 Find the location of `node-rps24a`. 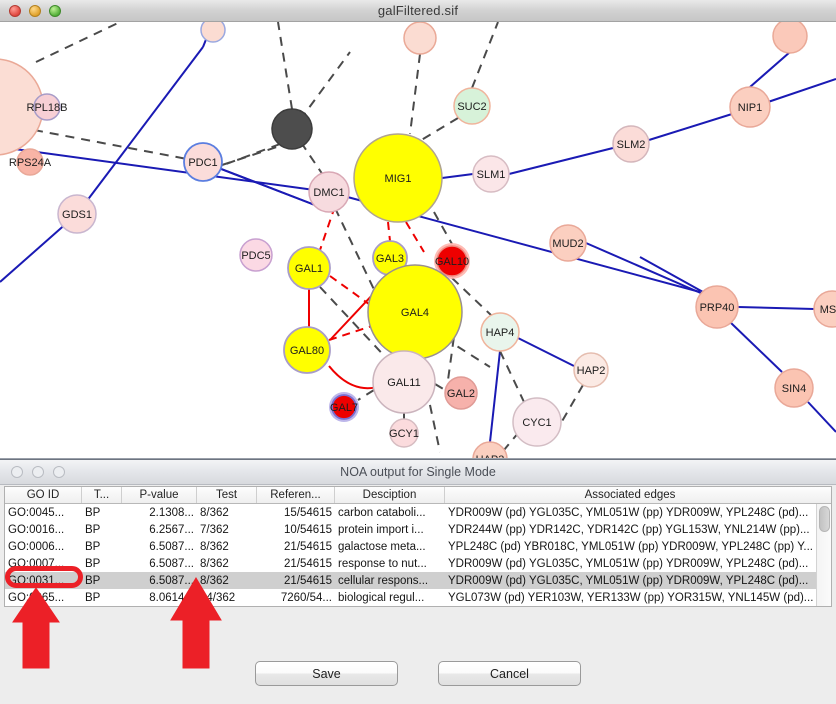

node-rps24a is located at coordinates (30, 162).